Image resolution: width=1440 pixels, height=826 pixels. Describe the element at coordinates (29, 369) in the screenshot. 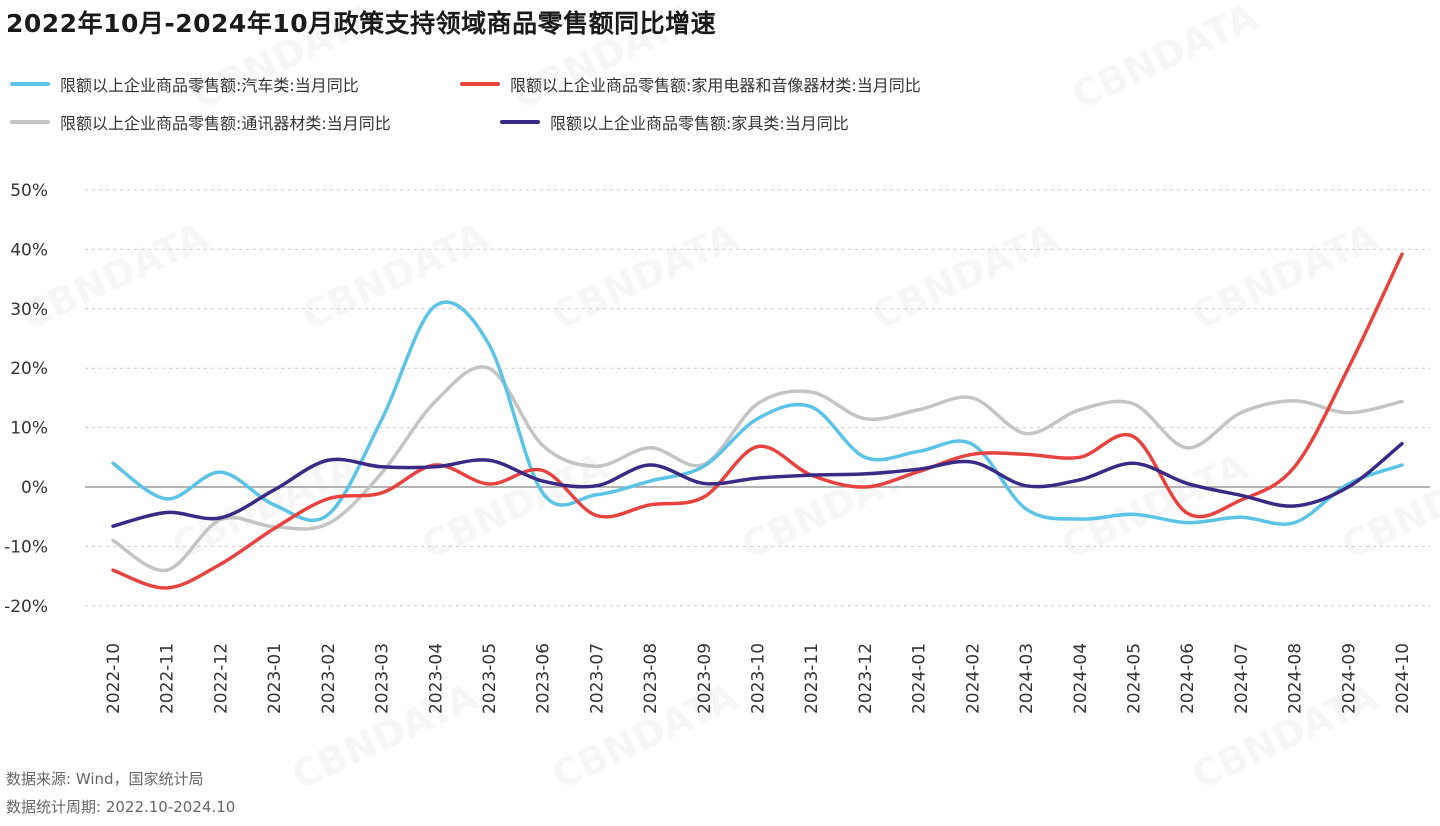

I see `y-tick-label: 20%` at that location.